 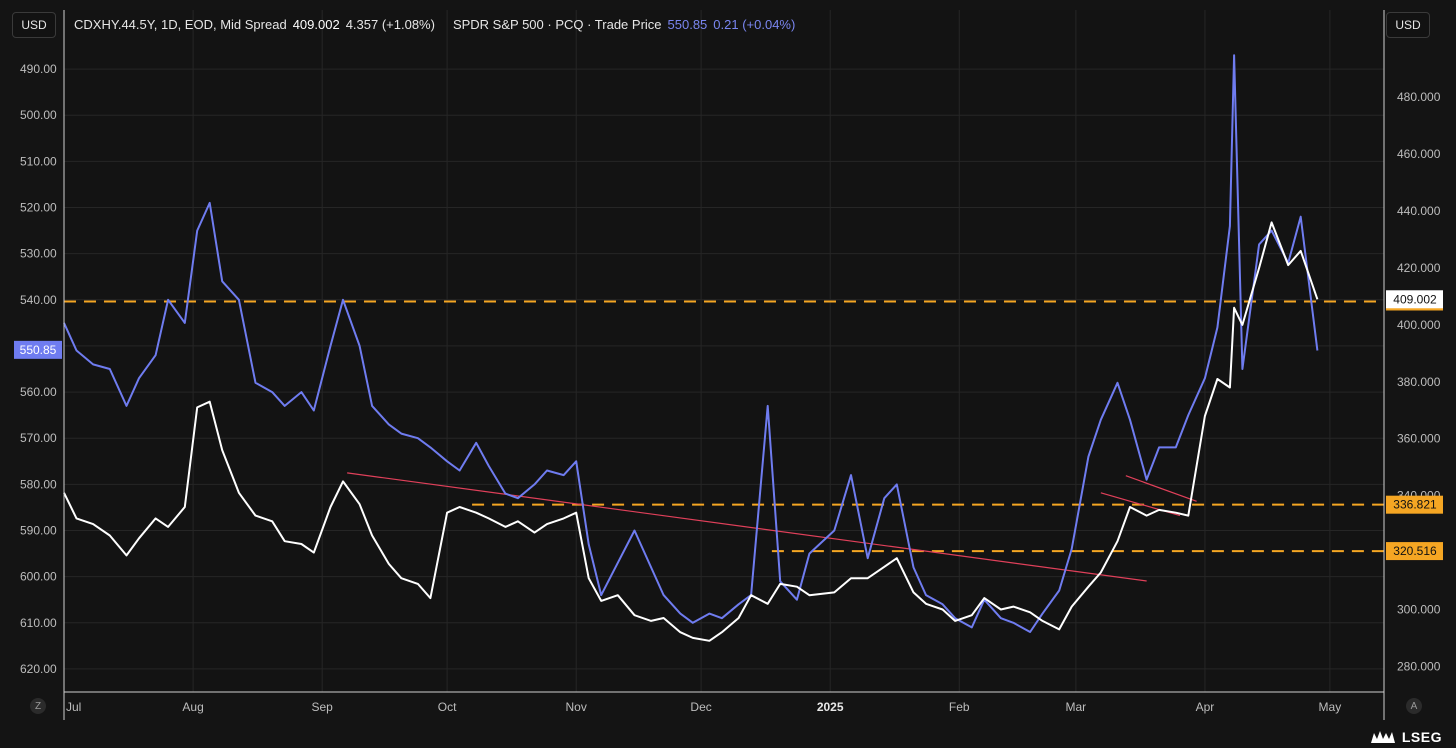 I want to click on left-tick-label: 590.00, so click(x=38, y=531).